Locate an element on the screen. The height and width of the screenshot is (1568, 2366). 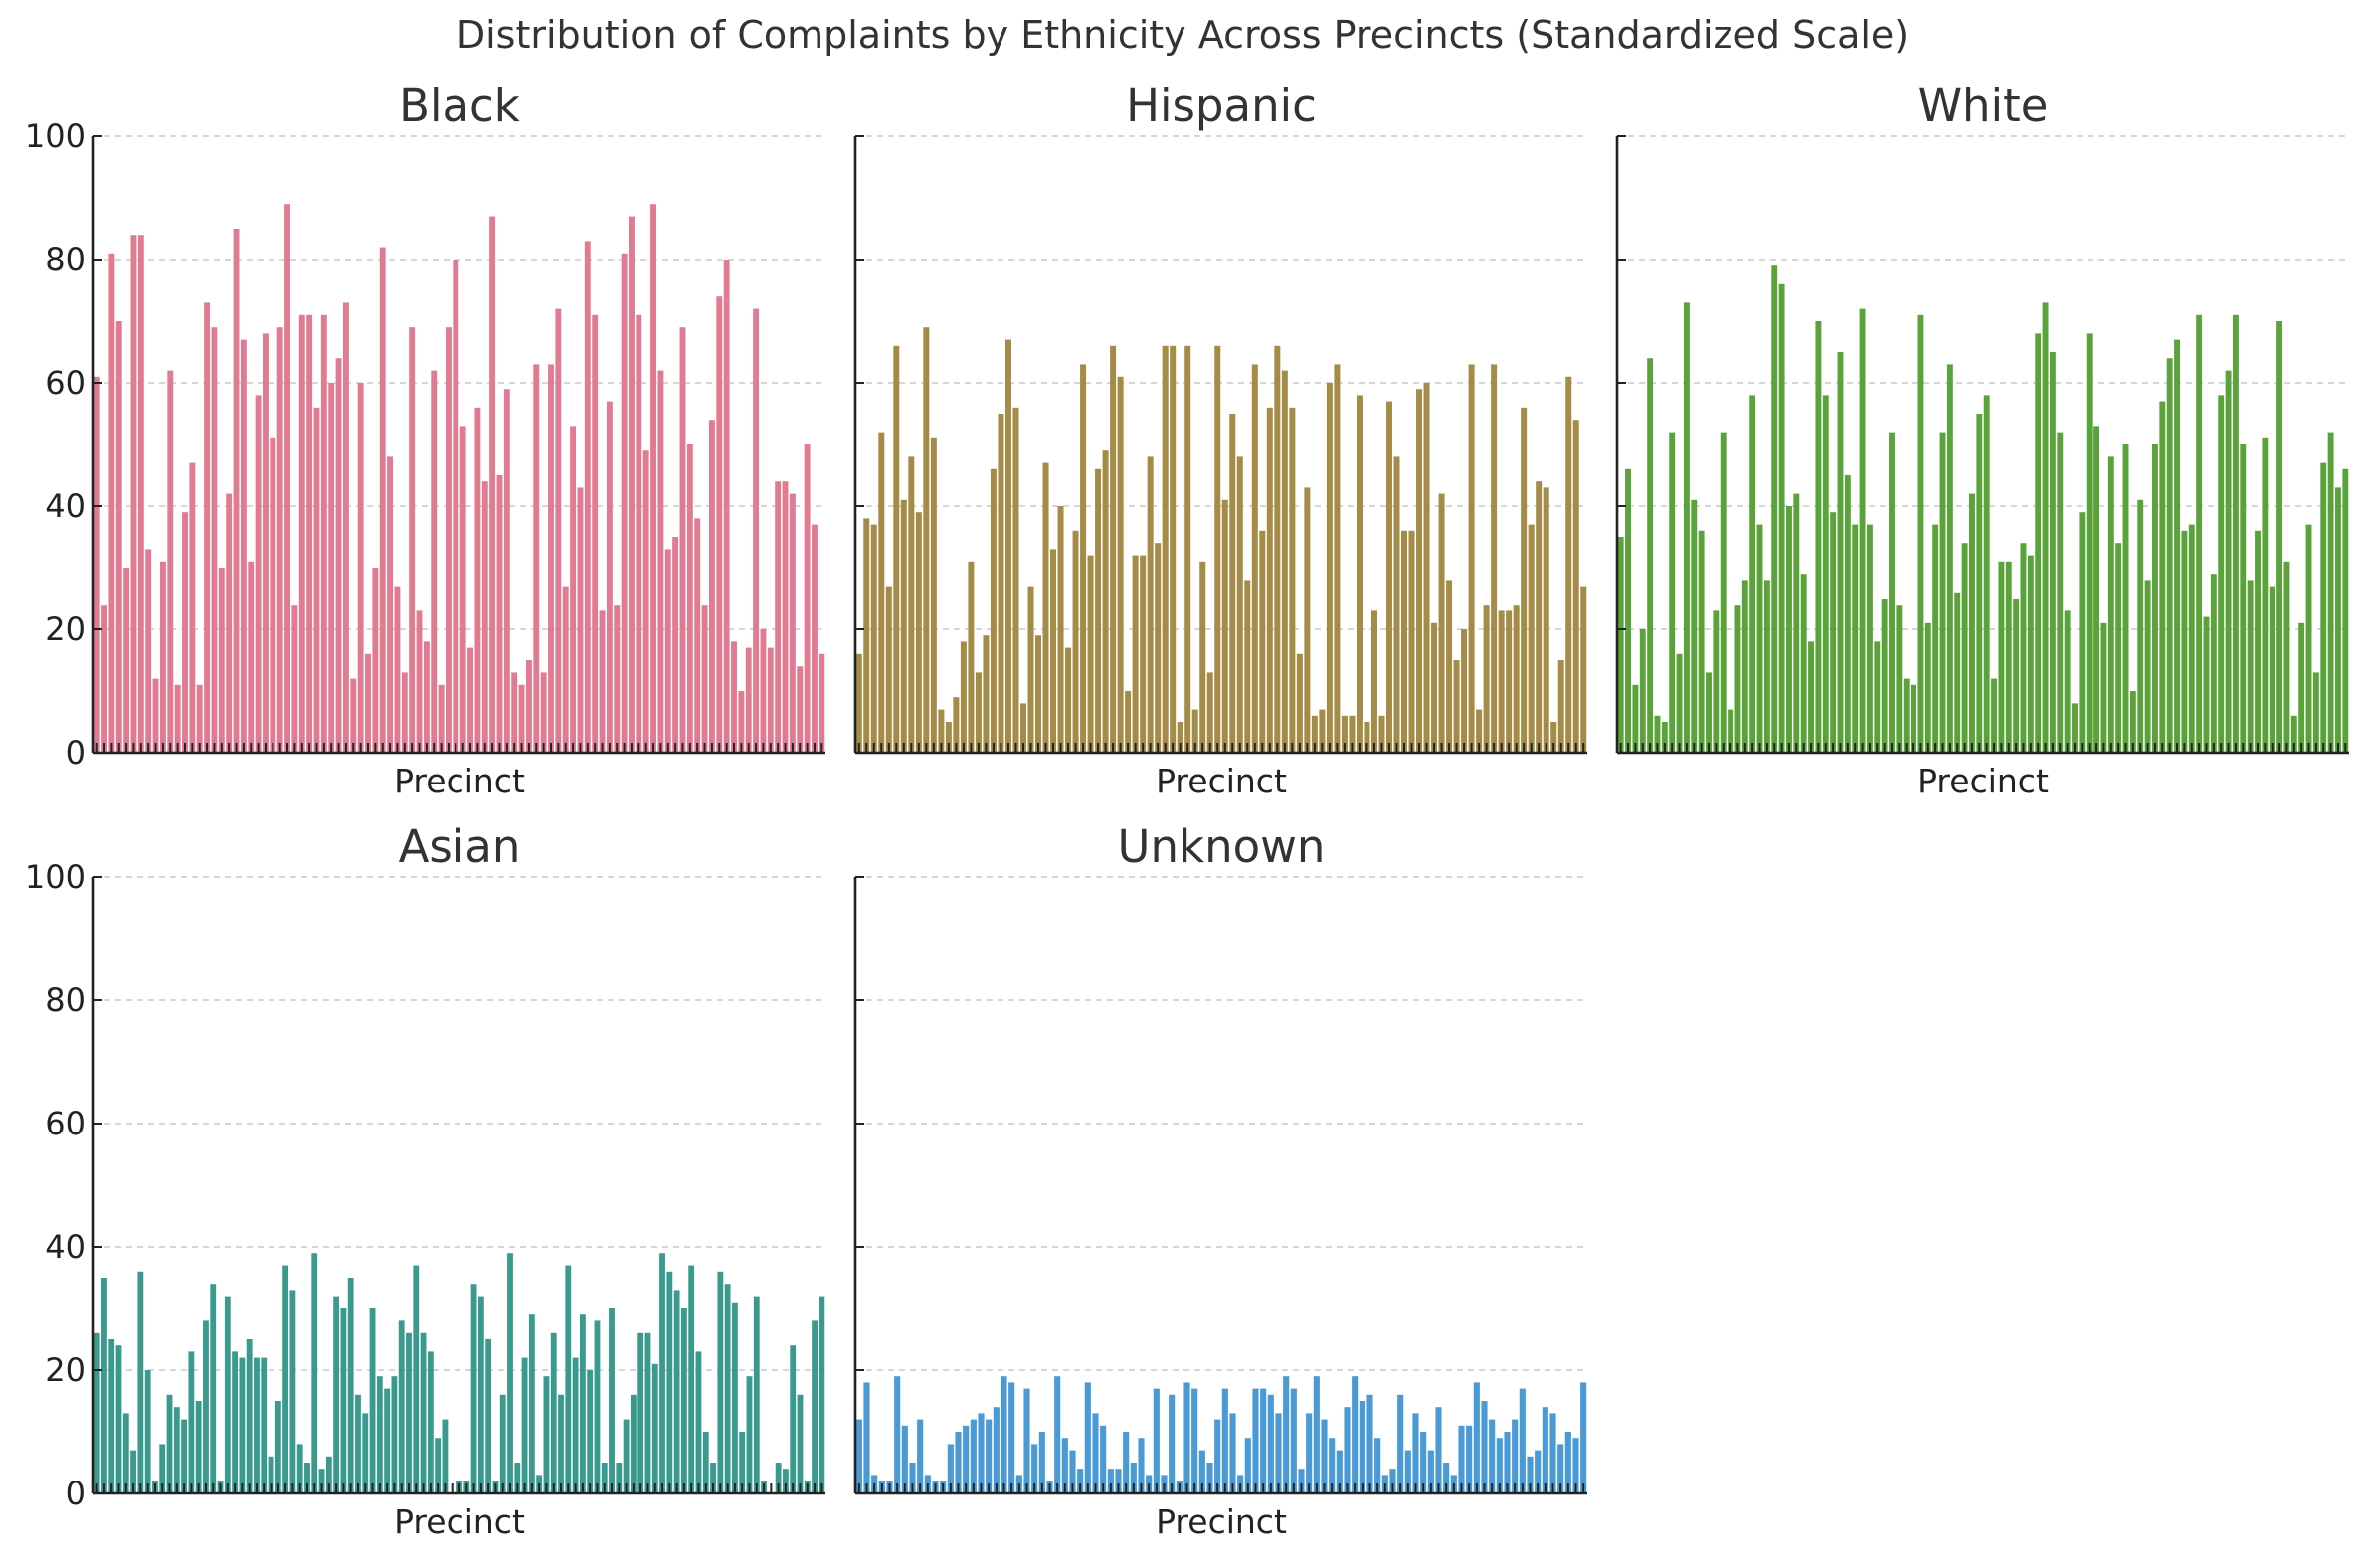
ytick-label-80: 80 is located at coordinates (65, 259).